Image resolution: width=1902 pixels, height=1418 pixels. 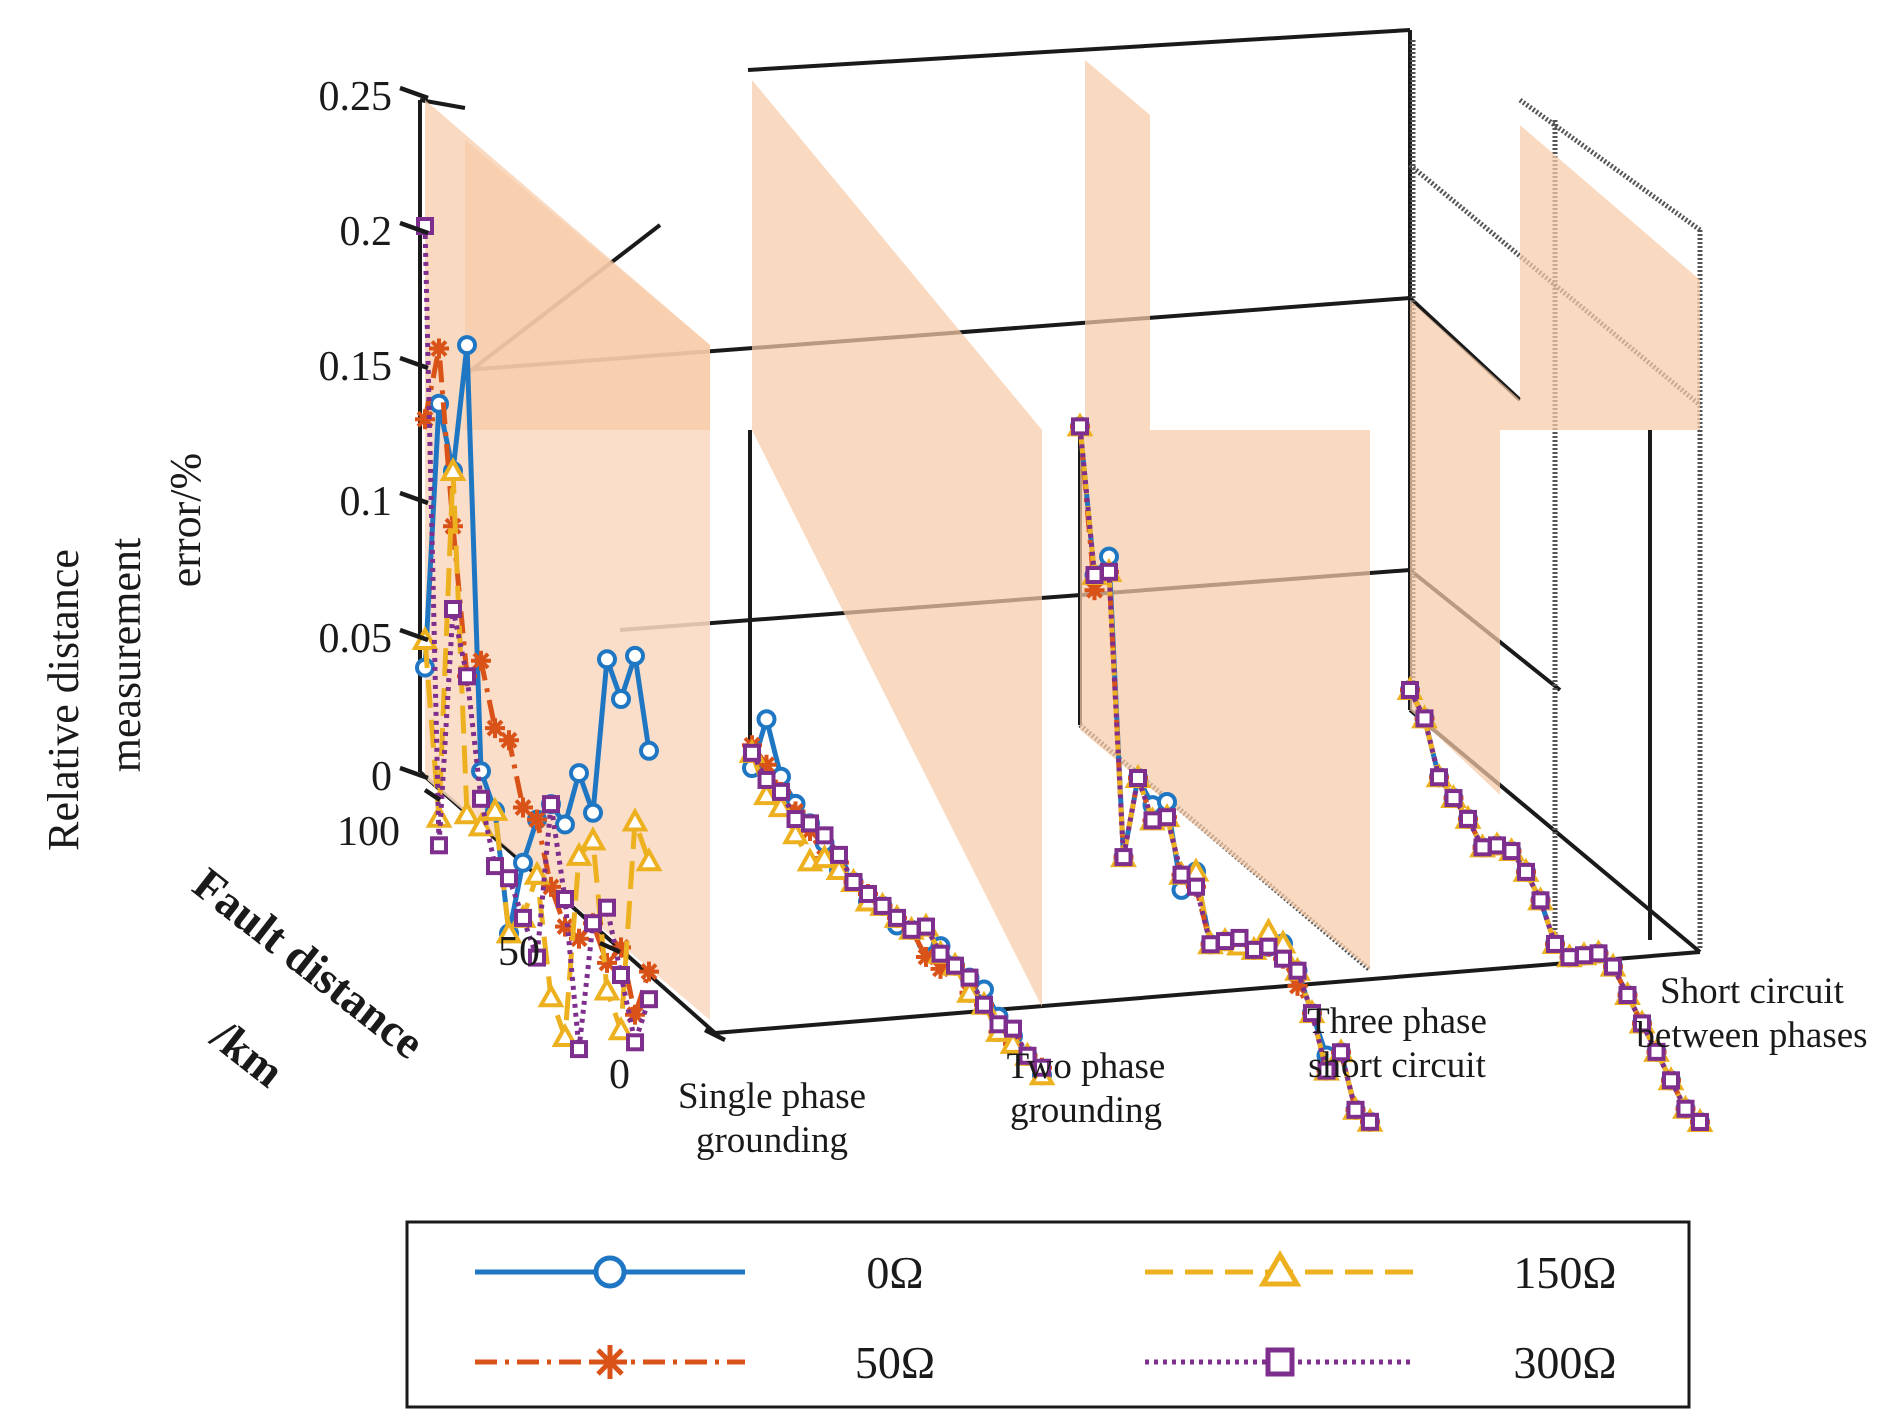 What do you see at coordinates (619, 1075) in the screenshot?
I see `y-tick-label: 0` at bounding box center [619, 1075].